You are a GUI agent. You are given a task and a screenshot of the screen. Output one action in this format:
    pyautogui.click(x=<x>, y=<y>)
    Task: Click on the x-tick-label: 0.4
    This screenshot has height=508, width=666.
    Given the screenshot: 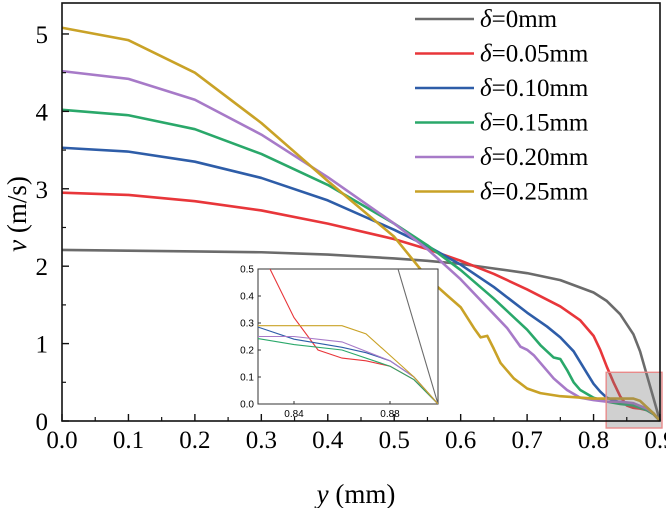 What is the action you would take?
    pyautogui.click(x=328, y=440)
    